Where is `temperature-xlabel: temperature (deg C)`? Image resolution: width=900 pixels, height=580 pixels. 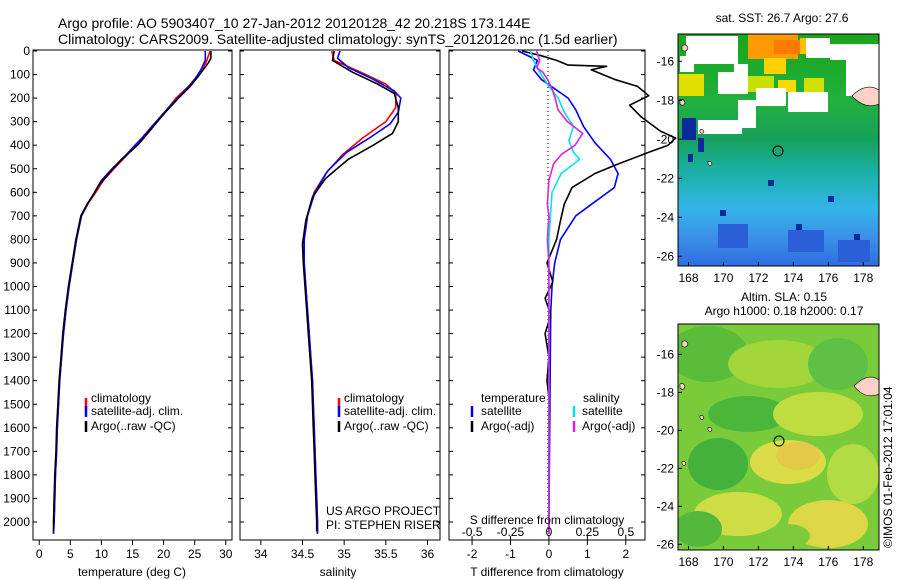 temperature-xlabel: temperature (deg C) is located at coordinates (132, 572).